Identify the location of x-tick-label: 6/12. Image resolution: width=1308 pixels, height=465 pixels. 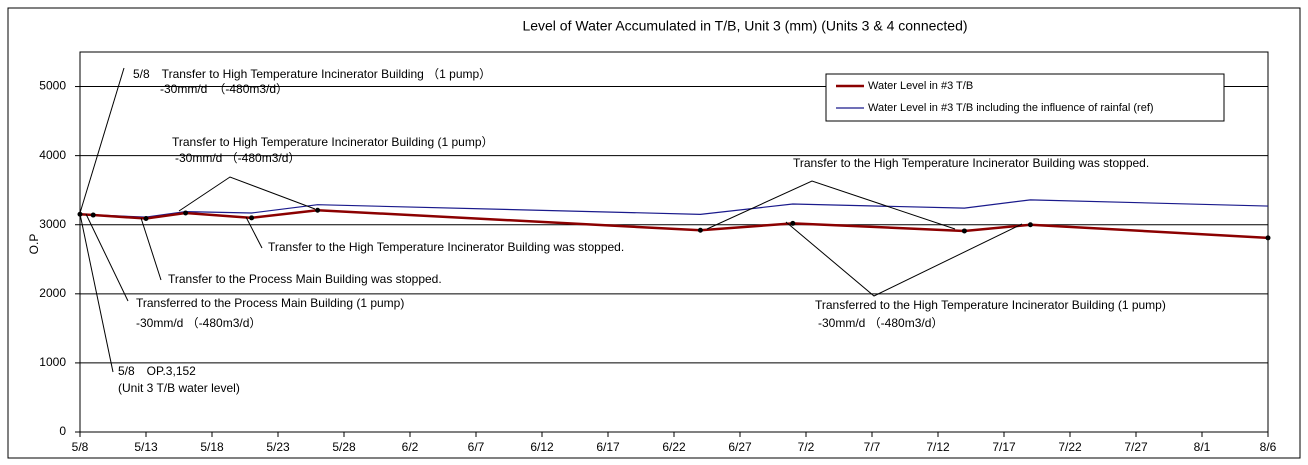
(542, 447).